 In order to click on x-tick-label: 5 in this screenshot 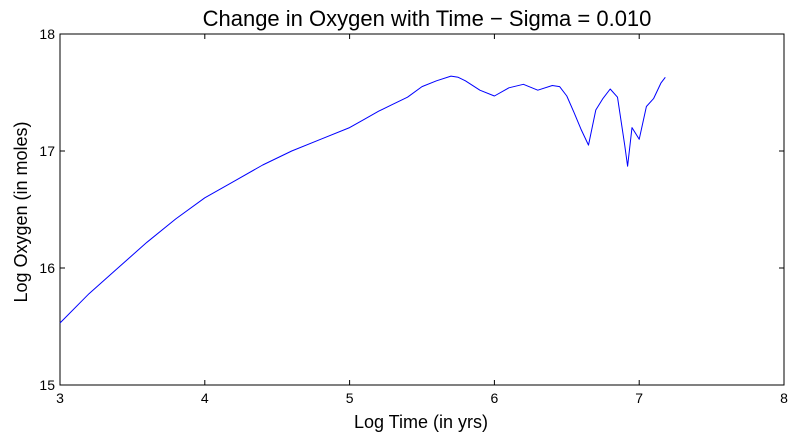, I will do `click(350, 398)`.